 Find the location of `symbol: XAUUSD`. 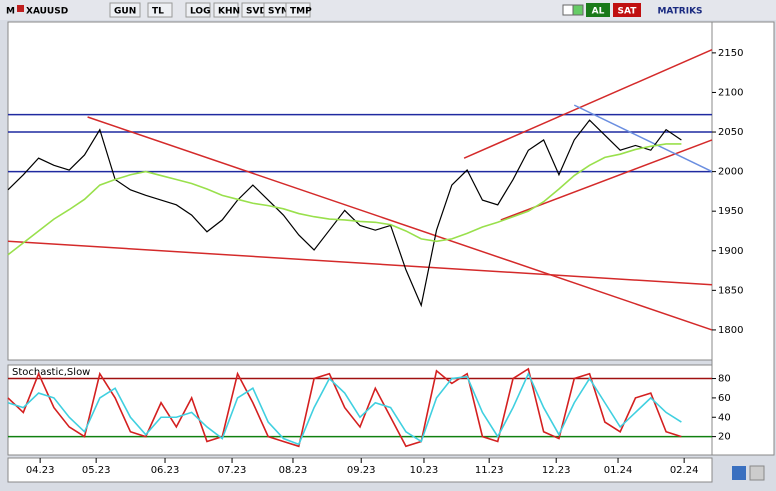

symbol: XAUUSD is located at coordinates (47, 12).